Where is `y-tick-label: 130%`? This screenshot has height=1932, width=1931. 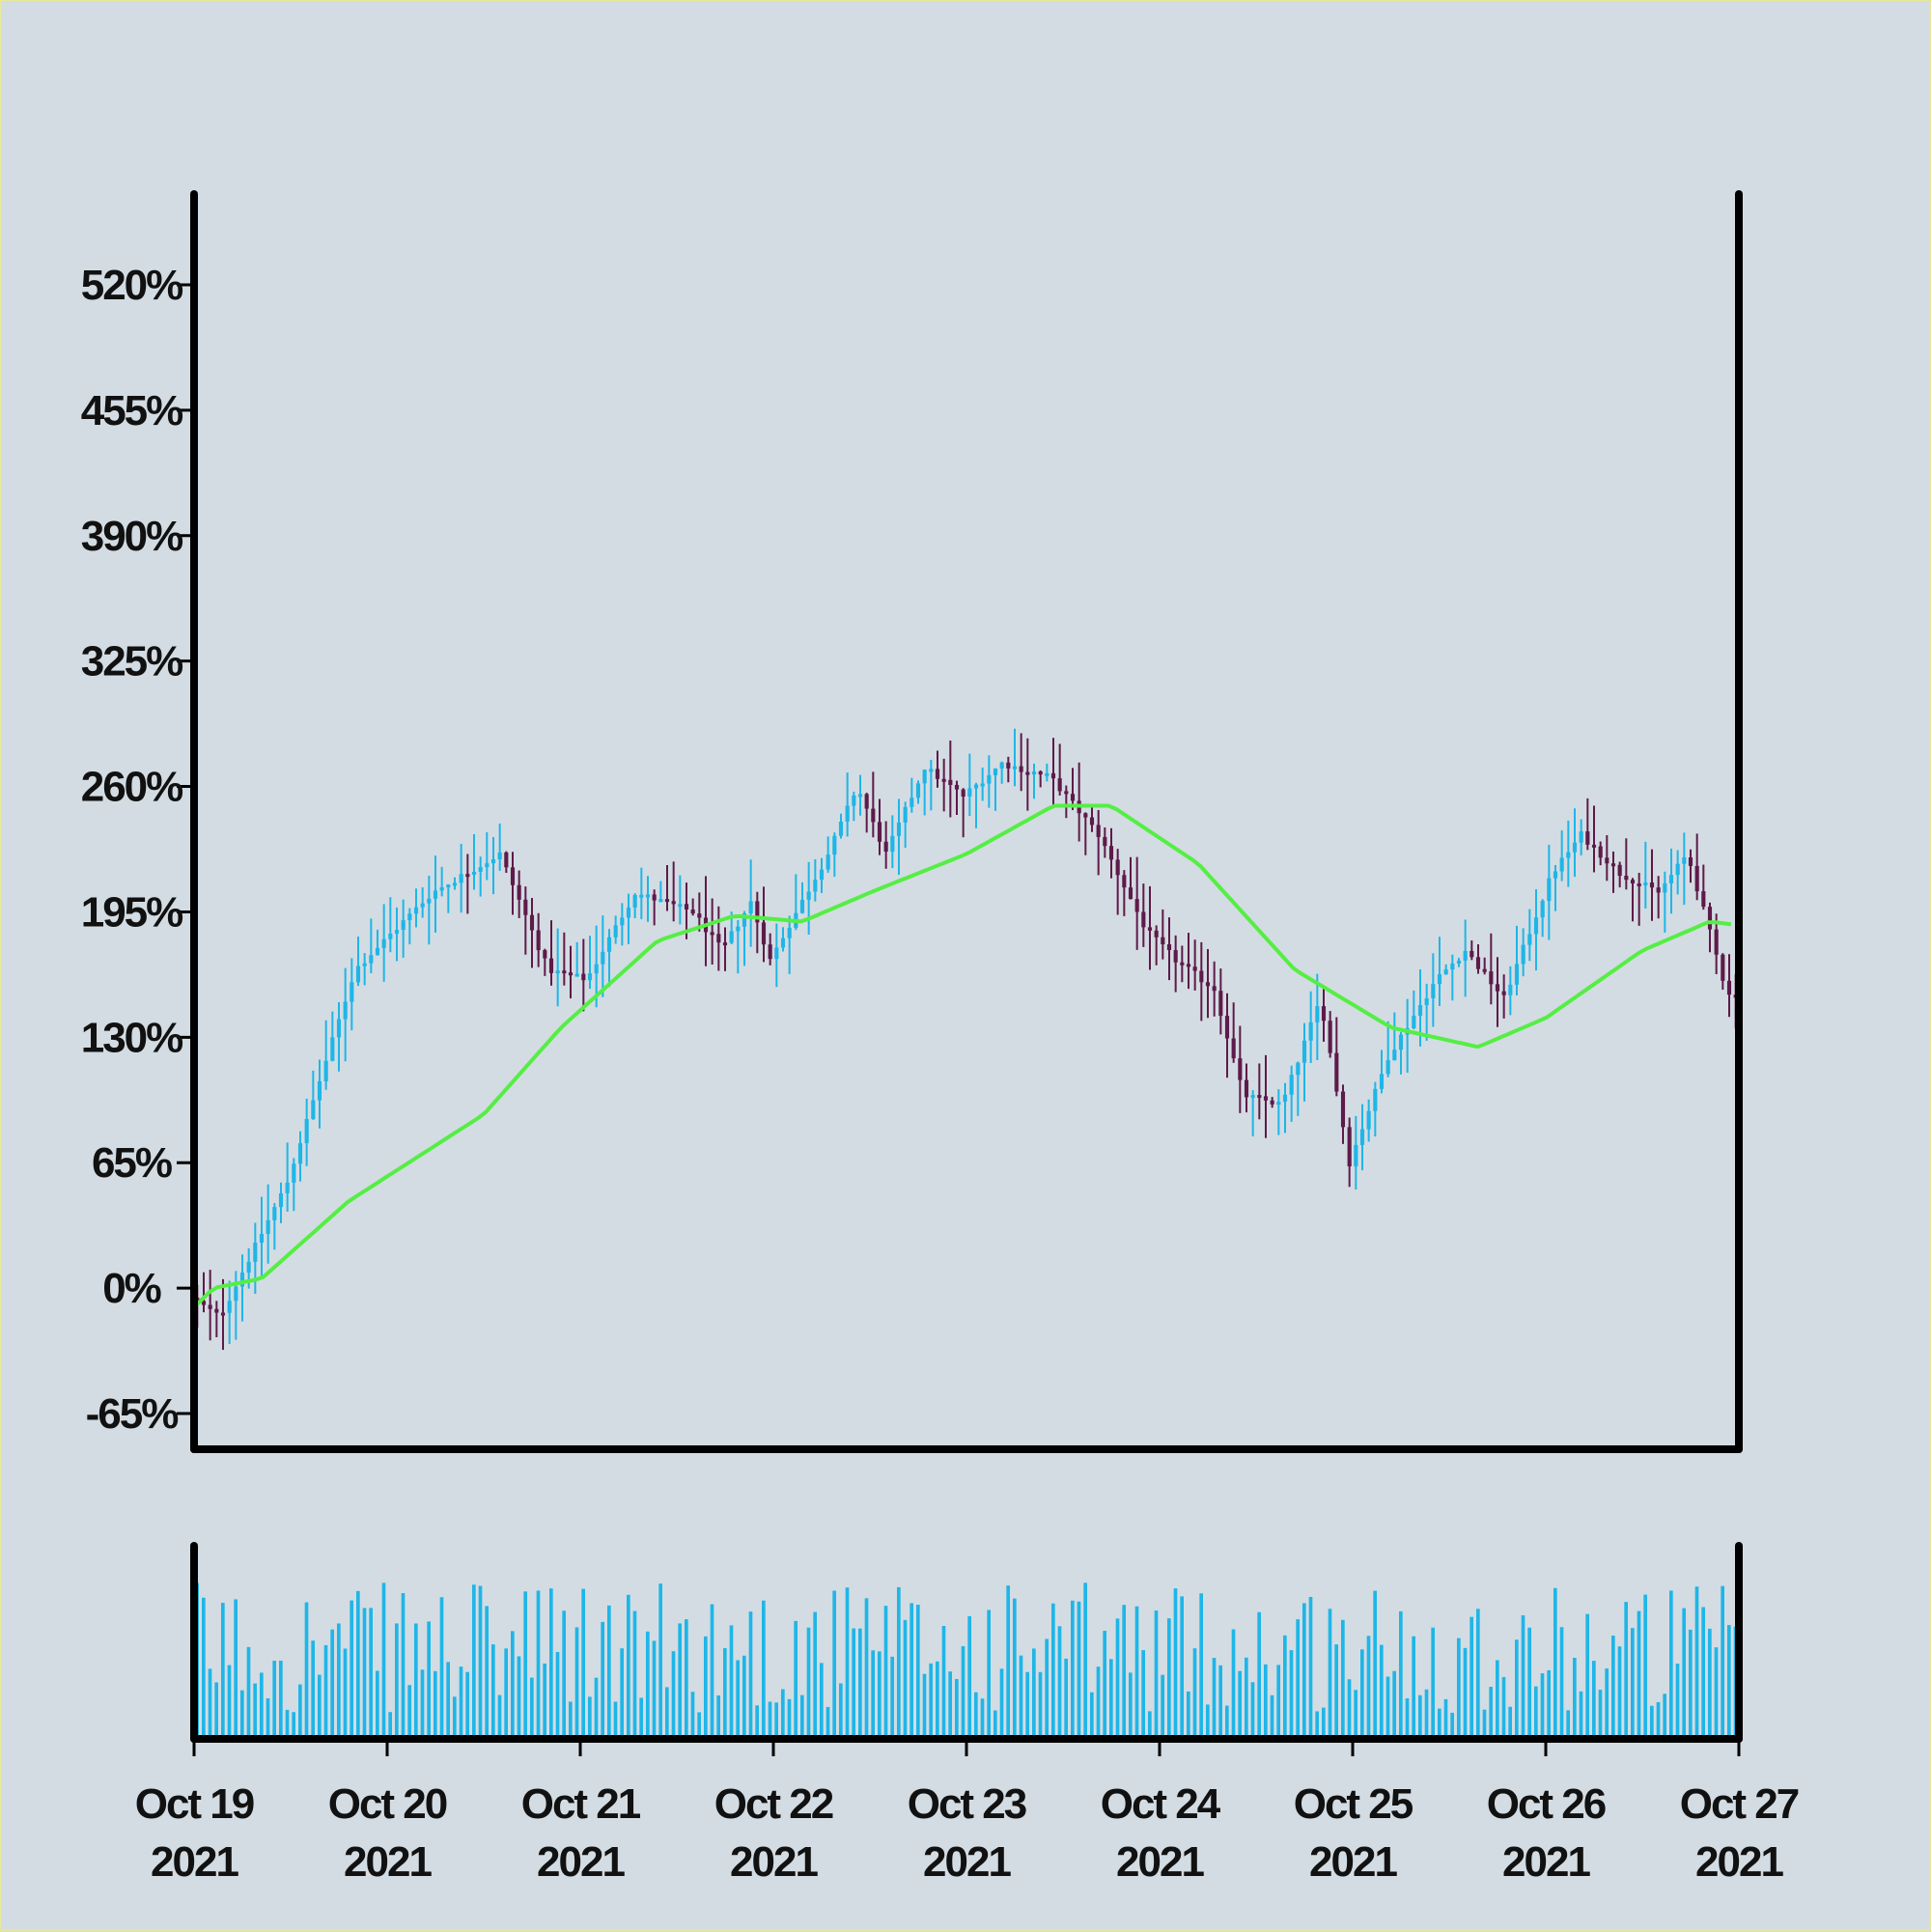 y-tick-label: 130% is located at coordinates (131, 1038).